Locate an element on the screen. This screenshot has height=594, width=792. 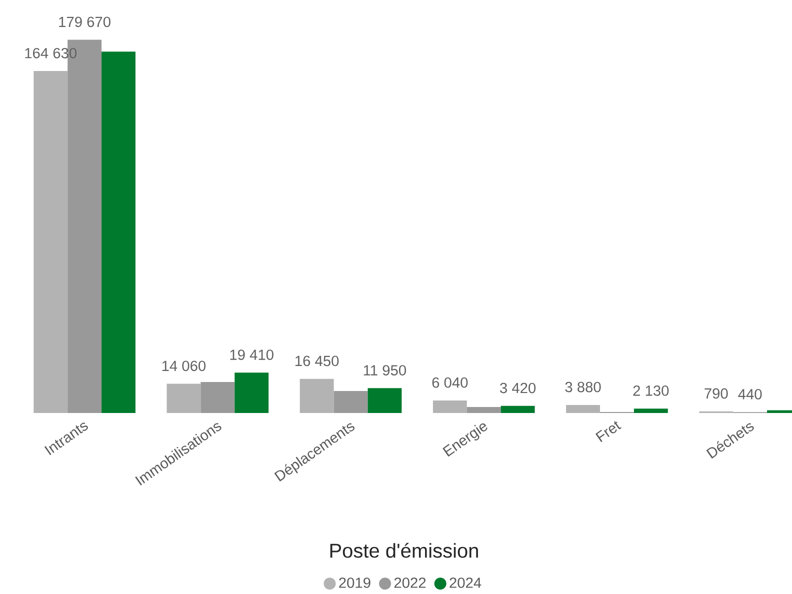
data-label: 11 950 is located at coordinates (385, 370).